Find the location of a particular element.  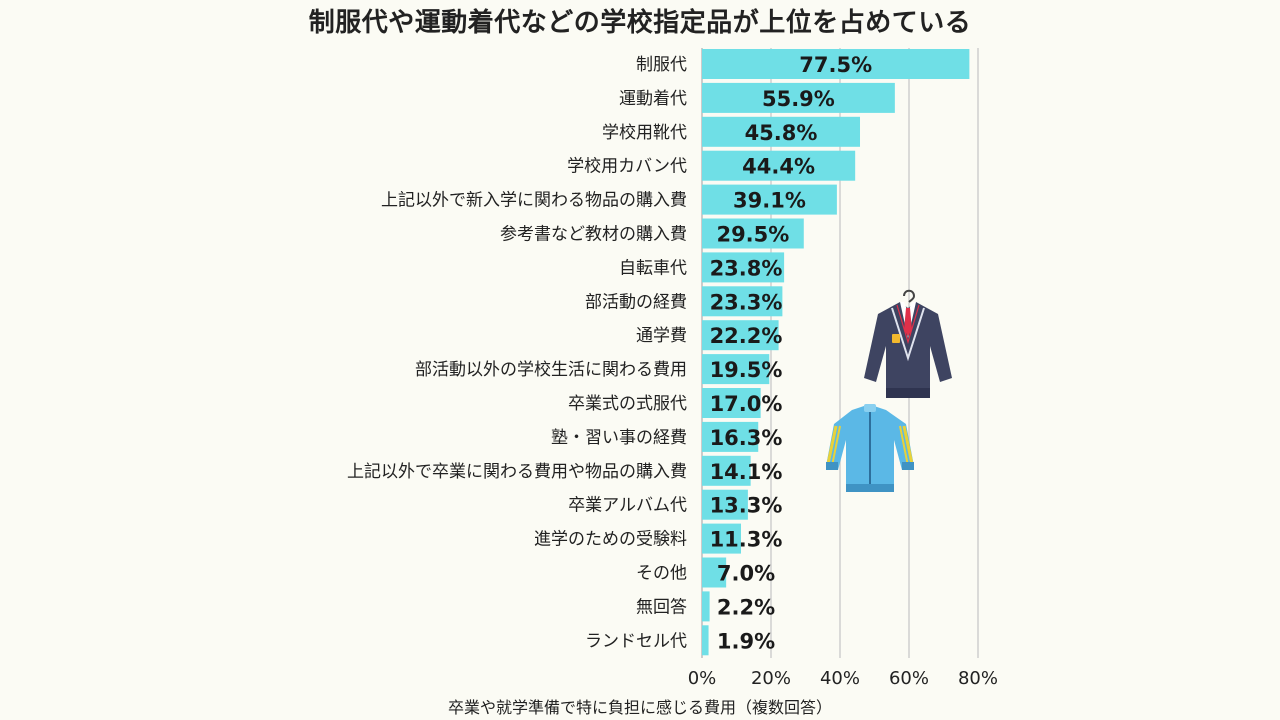

category-label: 部活動の経費 is located at coordinates (636, 302).